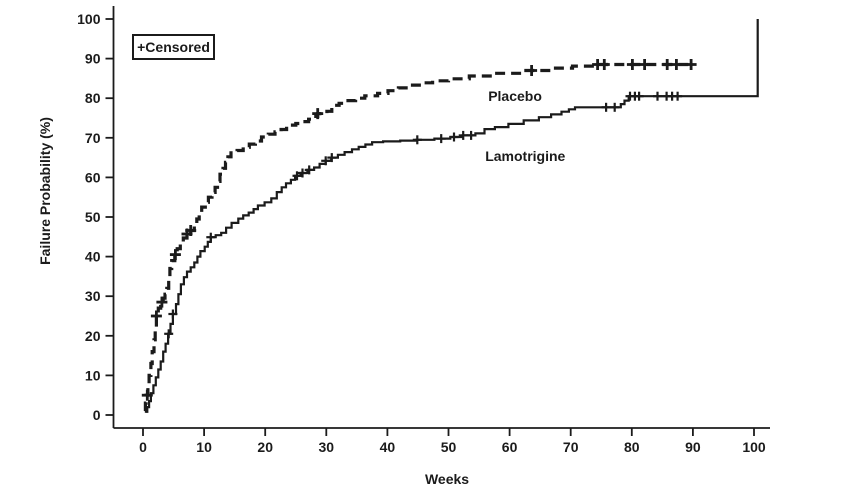  I want to click on x-axis-title: Weeks, so click(447, 479).